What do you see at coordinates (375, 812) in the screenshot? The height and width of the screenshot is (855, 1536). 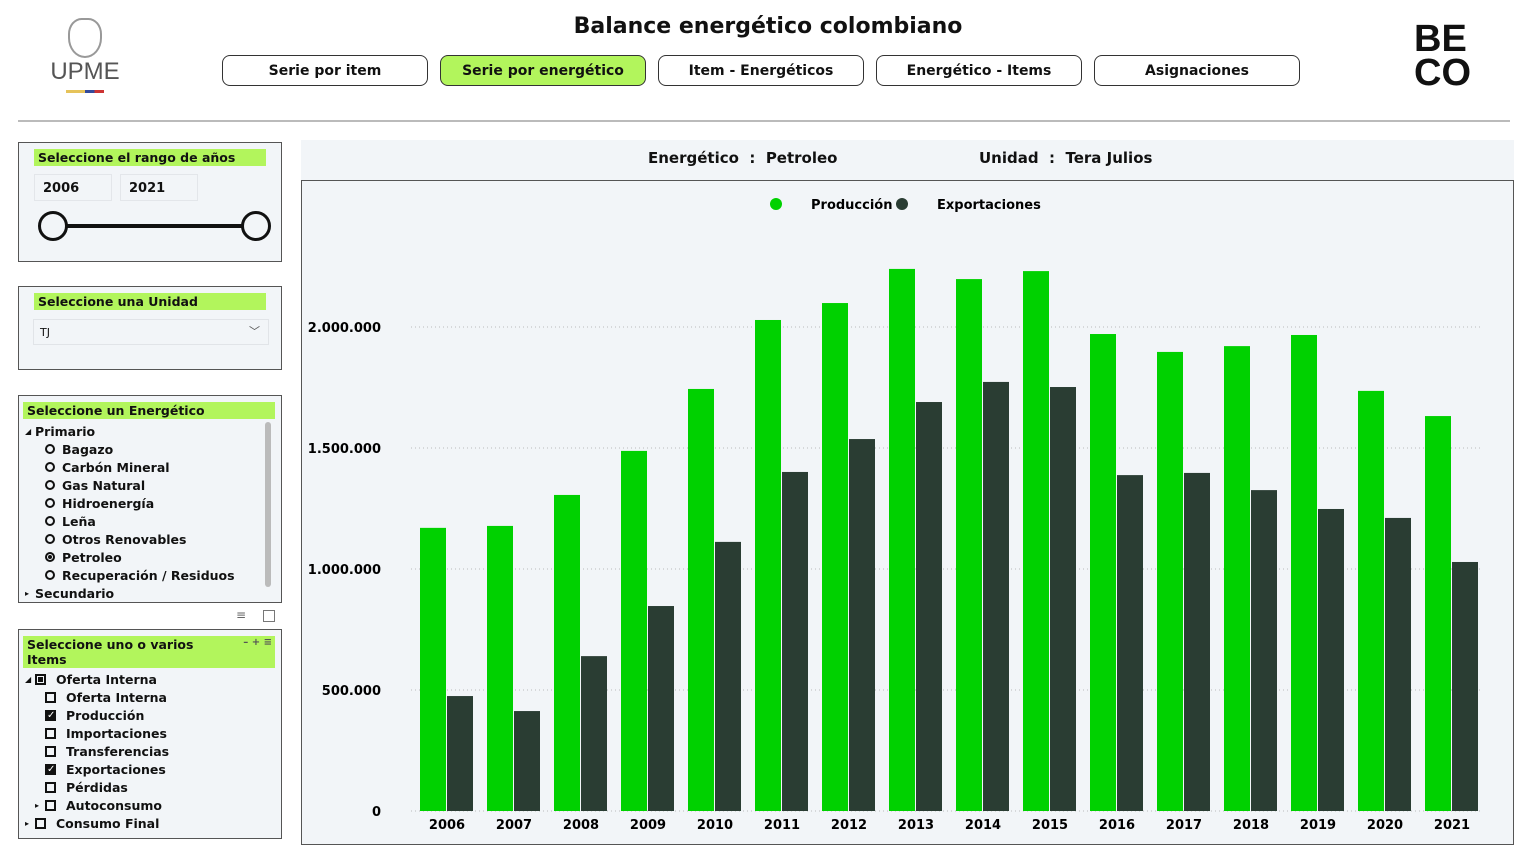 I see `y-tick-label: 0` at bounding box center [375, 812].